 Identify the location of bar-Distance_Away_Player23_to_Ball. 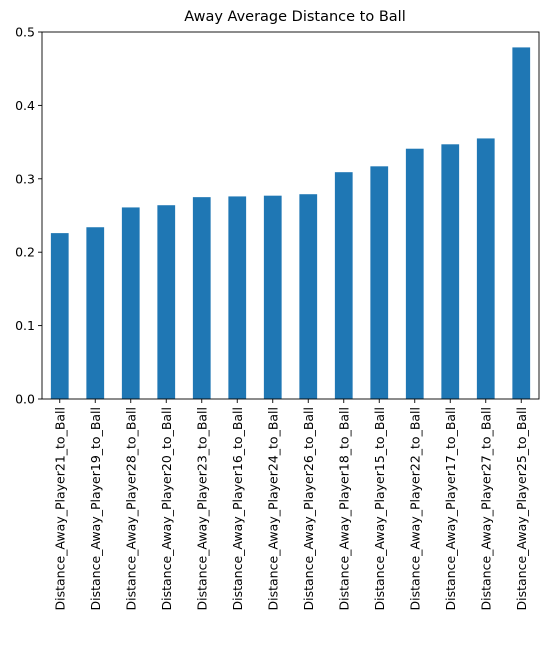
(201, 298).